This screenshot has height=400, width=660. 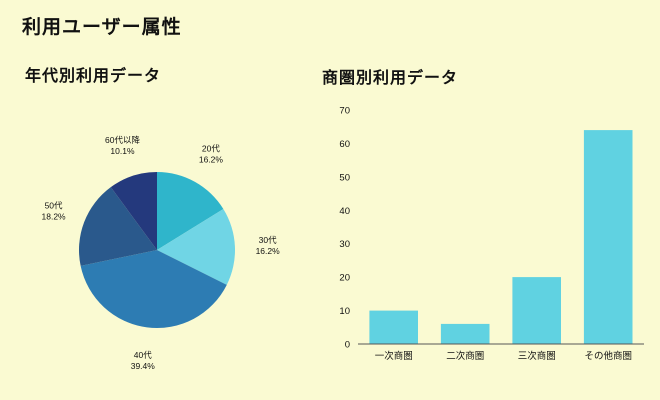 What do you see at coordinates (537, 356) in the screenshot?
I see `x-axis-category-label: 三次商圏` at bounding box center [537, 356].